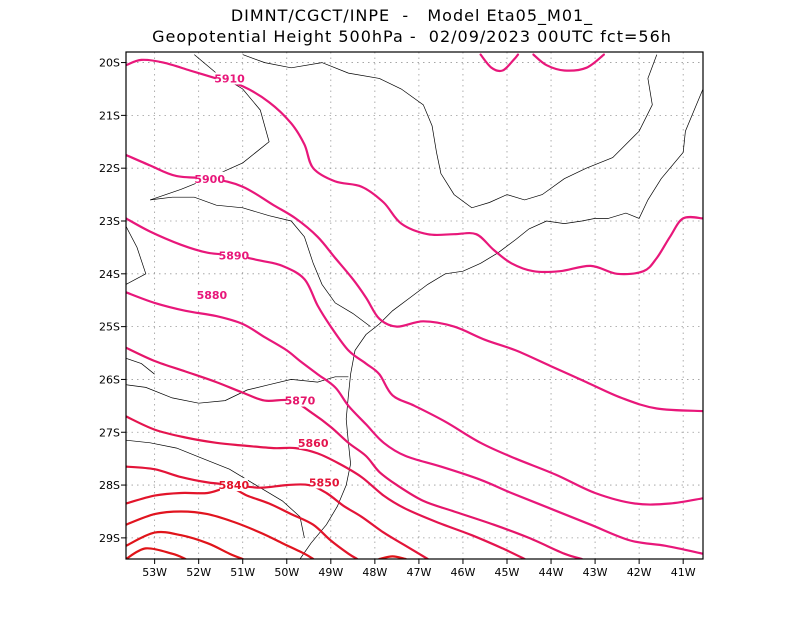  Describe the element at coordinates (639, 572) in the screenshot. I see `x-tick-label: 42W` at that location.